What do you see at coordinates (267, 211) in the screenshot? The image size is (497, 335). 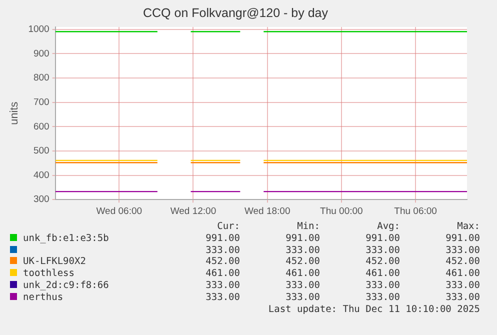 I see `x-tick-label: Wed 18:00` at bounding box center [267, 211].